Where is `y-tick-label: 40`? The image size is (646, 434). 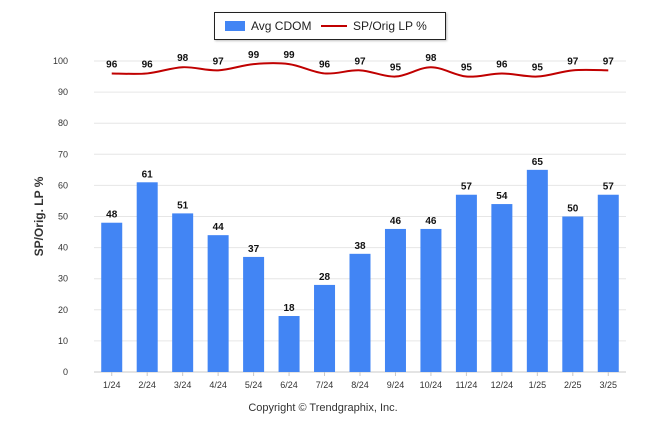 y-tick-label: 40 is located at coordinates (63, 248).